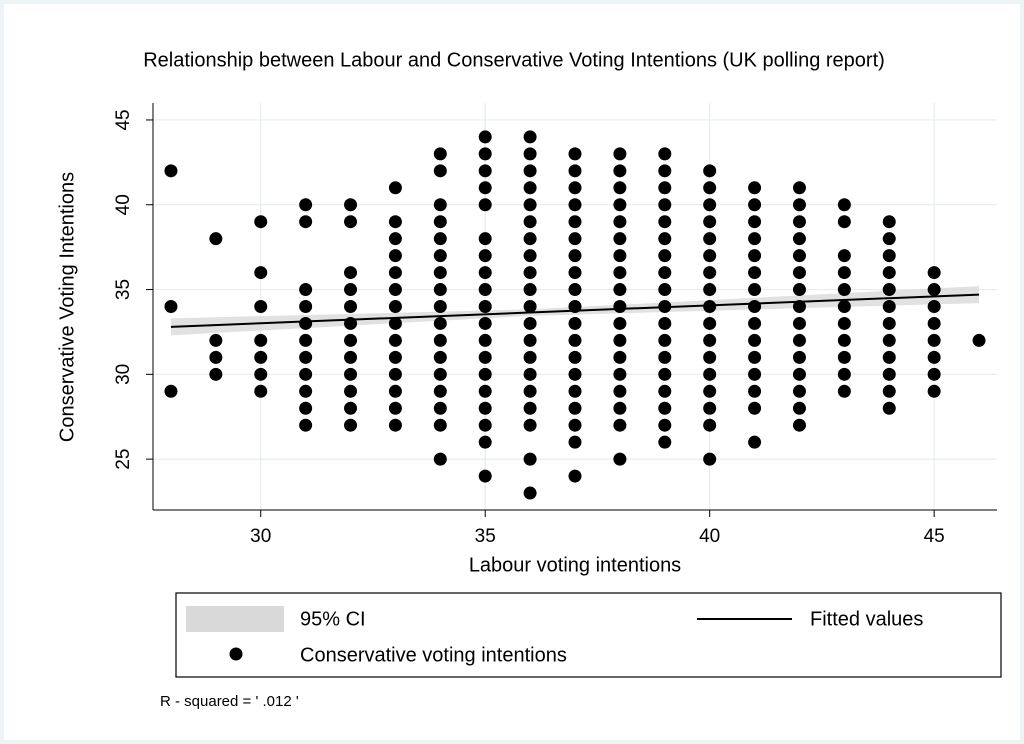 The width and height of the screenshot is (1024, 744). What do you see at coordinates (575, 310) in the screenshot?
I see `fitted-line` at bounding box center [575, 310].